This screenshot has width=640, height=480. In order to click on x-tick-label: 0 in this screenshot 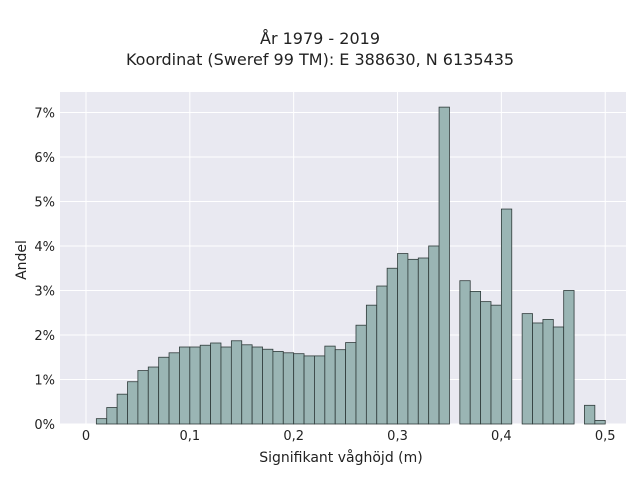, I will do `click(86, 436)`.